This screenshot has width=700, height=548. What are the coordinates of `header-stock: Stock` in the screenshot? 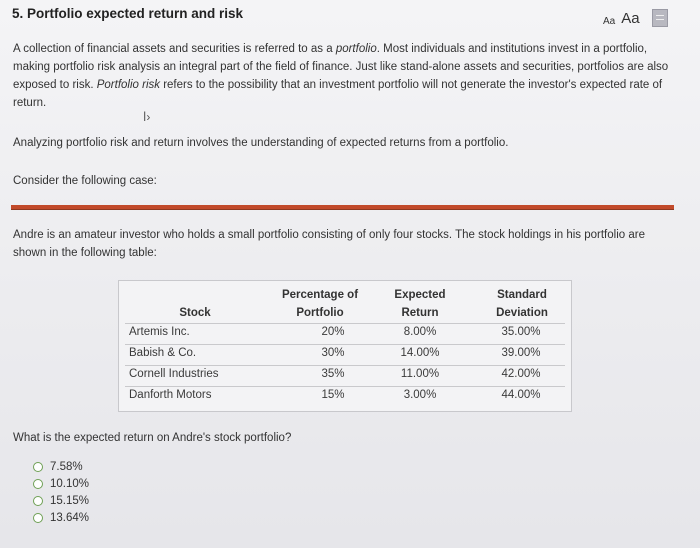 It's located at (195, 313).